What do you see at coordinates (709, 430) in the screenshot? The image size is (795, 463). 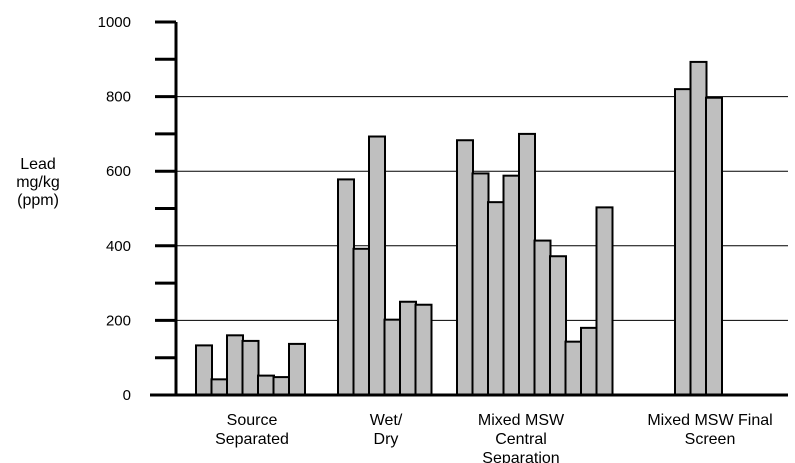 I see `category-label-4: Mixed MSW Final Screen` at bounding box center [709, 430].